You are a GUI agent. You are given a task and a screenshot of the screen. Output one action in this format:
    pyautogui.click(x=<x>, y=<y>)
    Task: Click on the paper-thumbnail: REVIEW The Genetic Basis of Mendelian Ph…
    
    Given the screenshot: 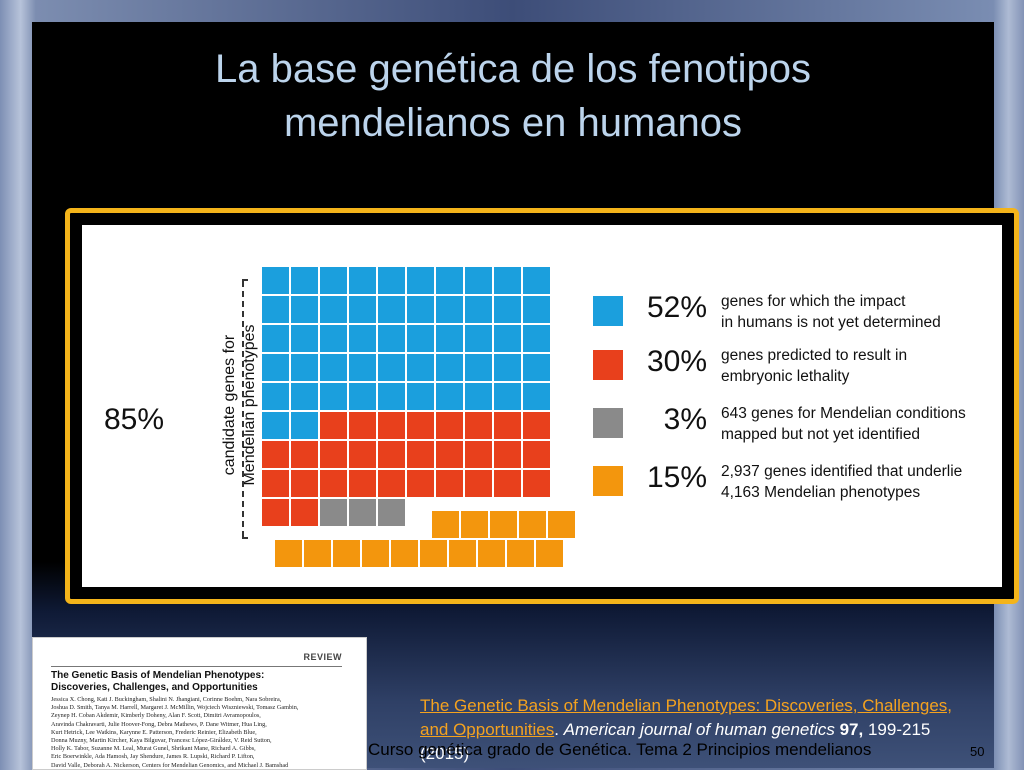 What is the action you would take?
    pyautogui.click(x=199, y=703)
    